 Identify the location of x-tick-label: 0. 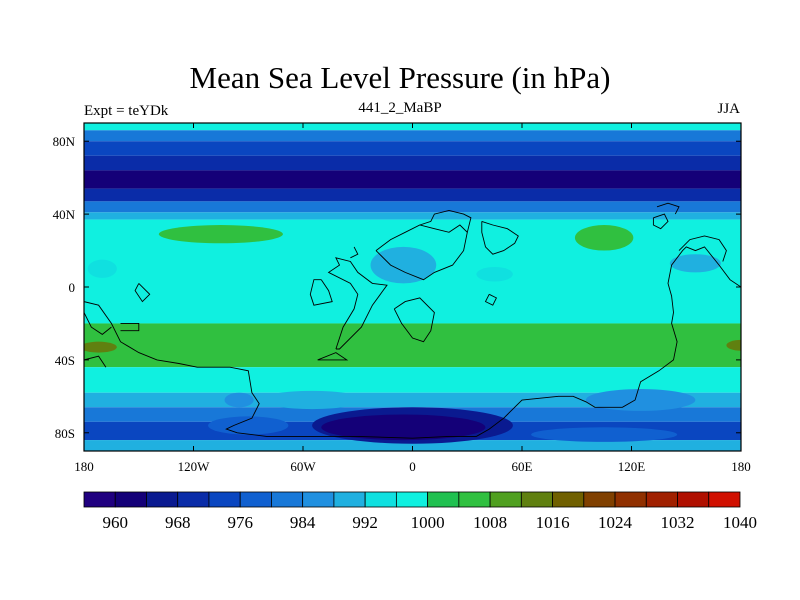
(412, 466).